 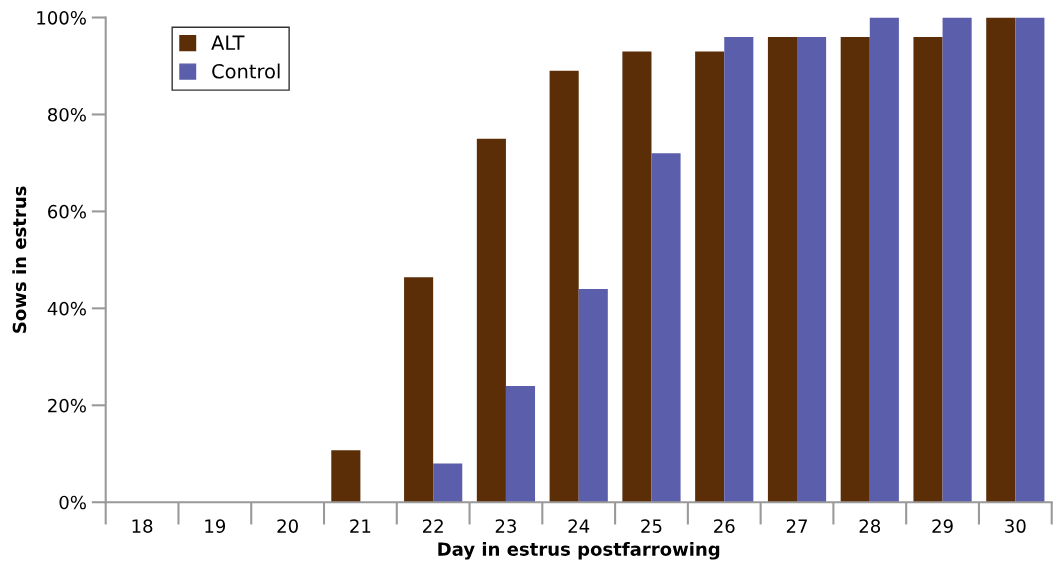 What do you see at coordinates (796, 526) in the screenshot?
I see `x-tick-label: 27` at bounding box center [796, 526].